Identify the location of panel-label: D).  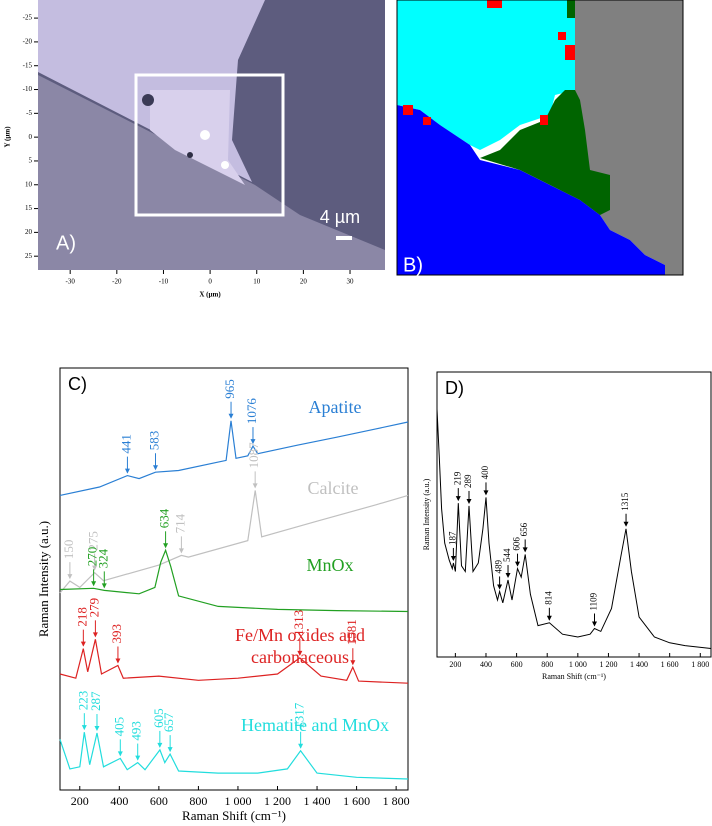
(454, 388).